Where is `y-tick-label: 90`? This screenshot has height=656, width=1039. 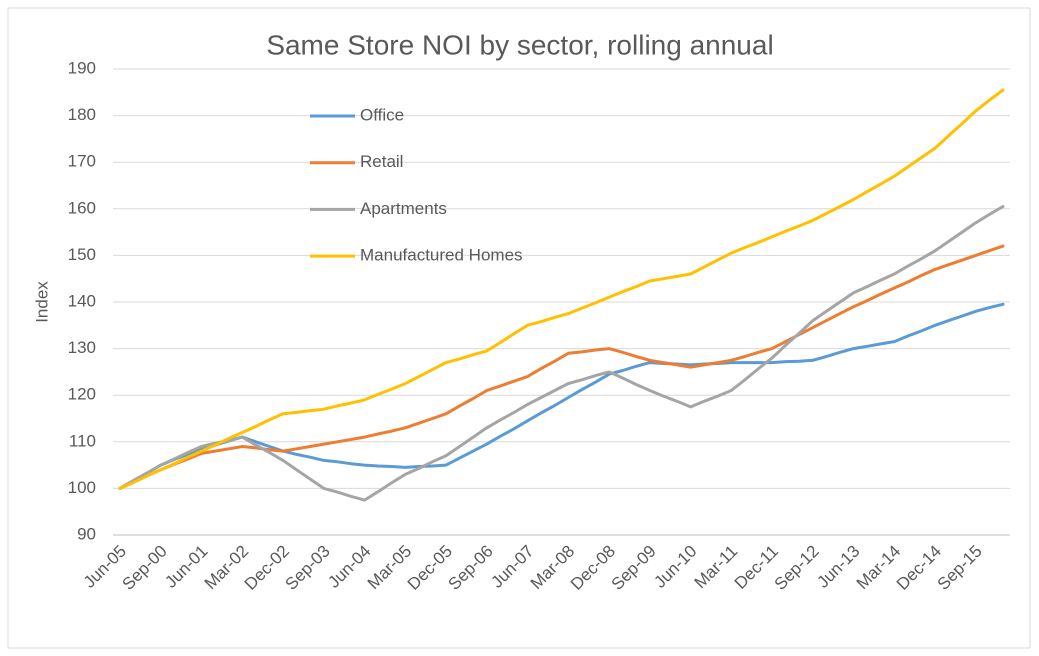
y-tick-label: 90 is located at coordinates (86, 533).